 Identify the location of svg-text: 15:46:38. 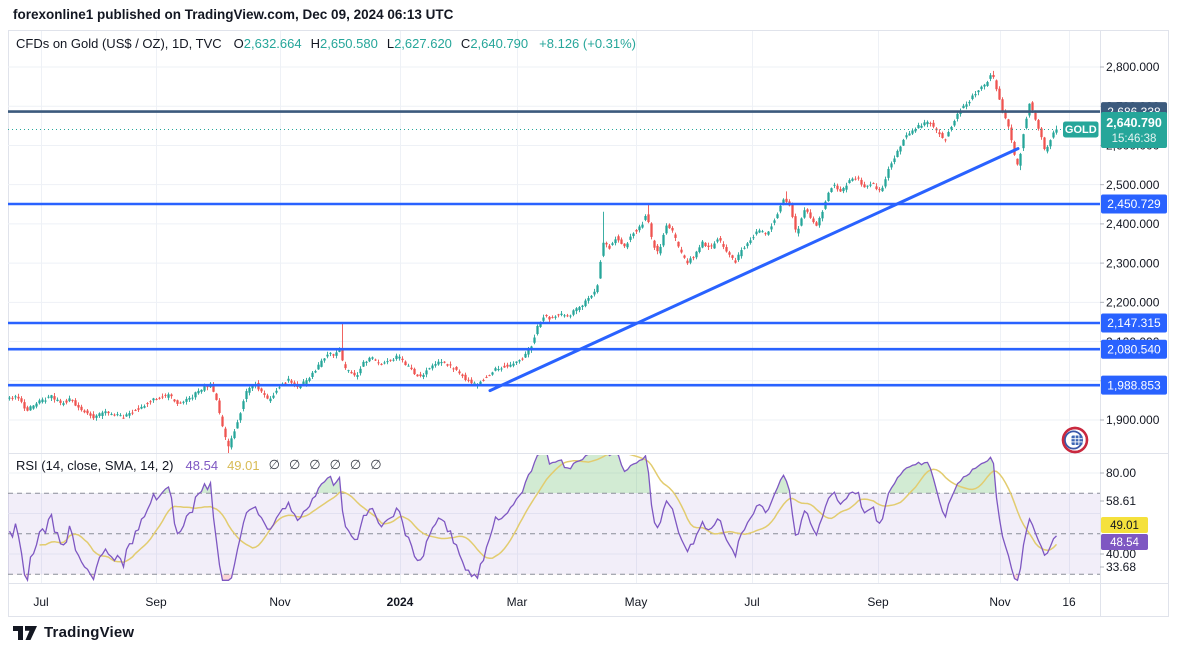
(1134, 139).